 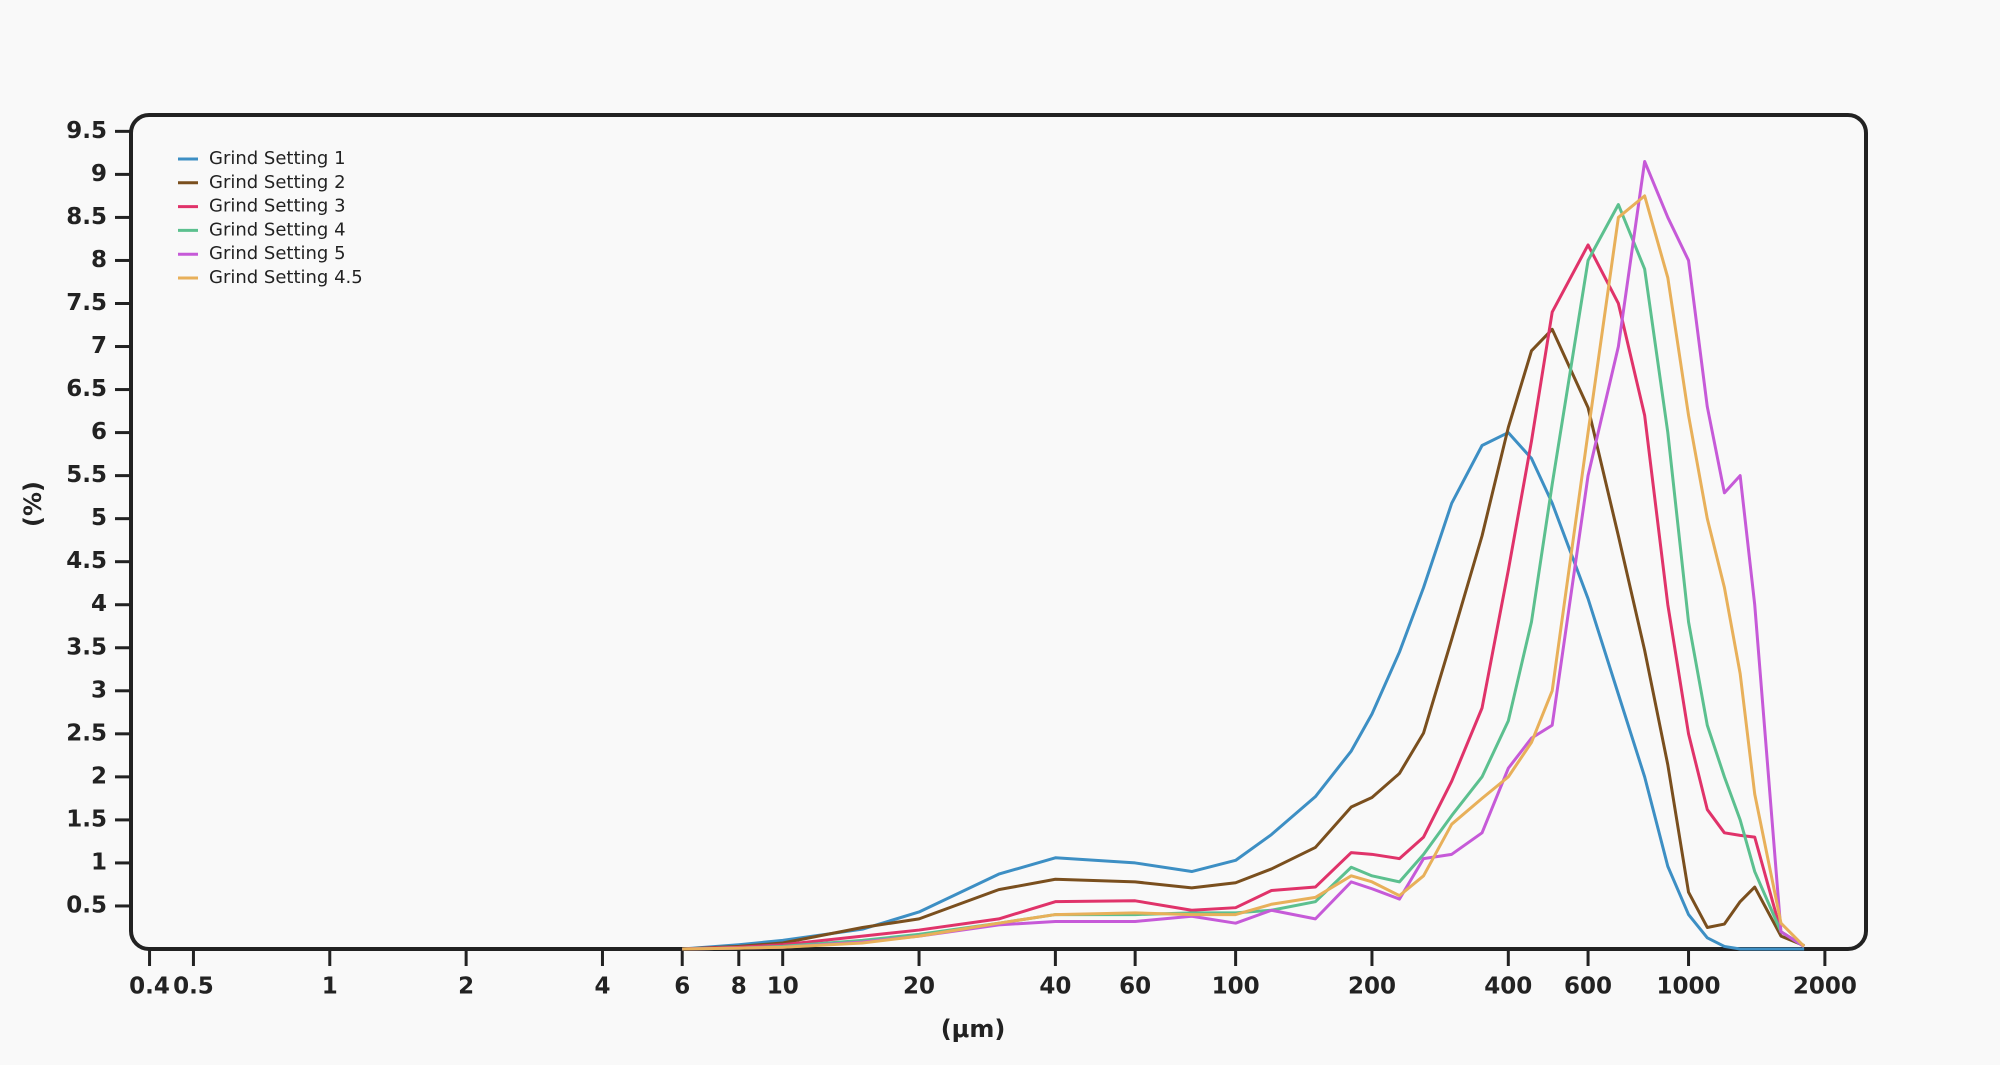 I want to click on x-tick-label: 600, so click(x=1588, y=987).